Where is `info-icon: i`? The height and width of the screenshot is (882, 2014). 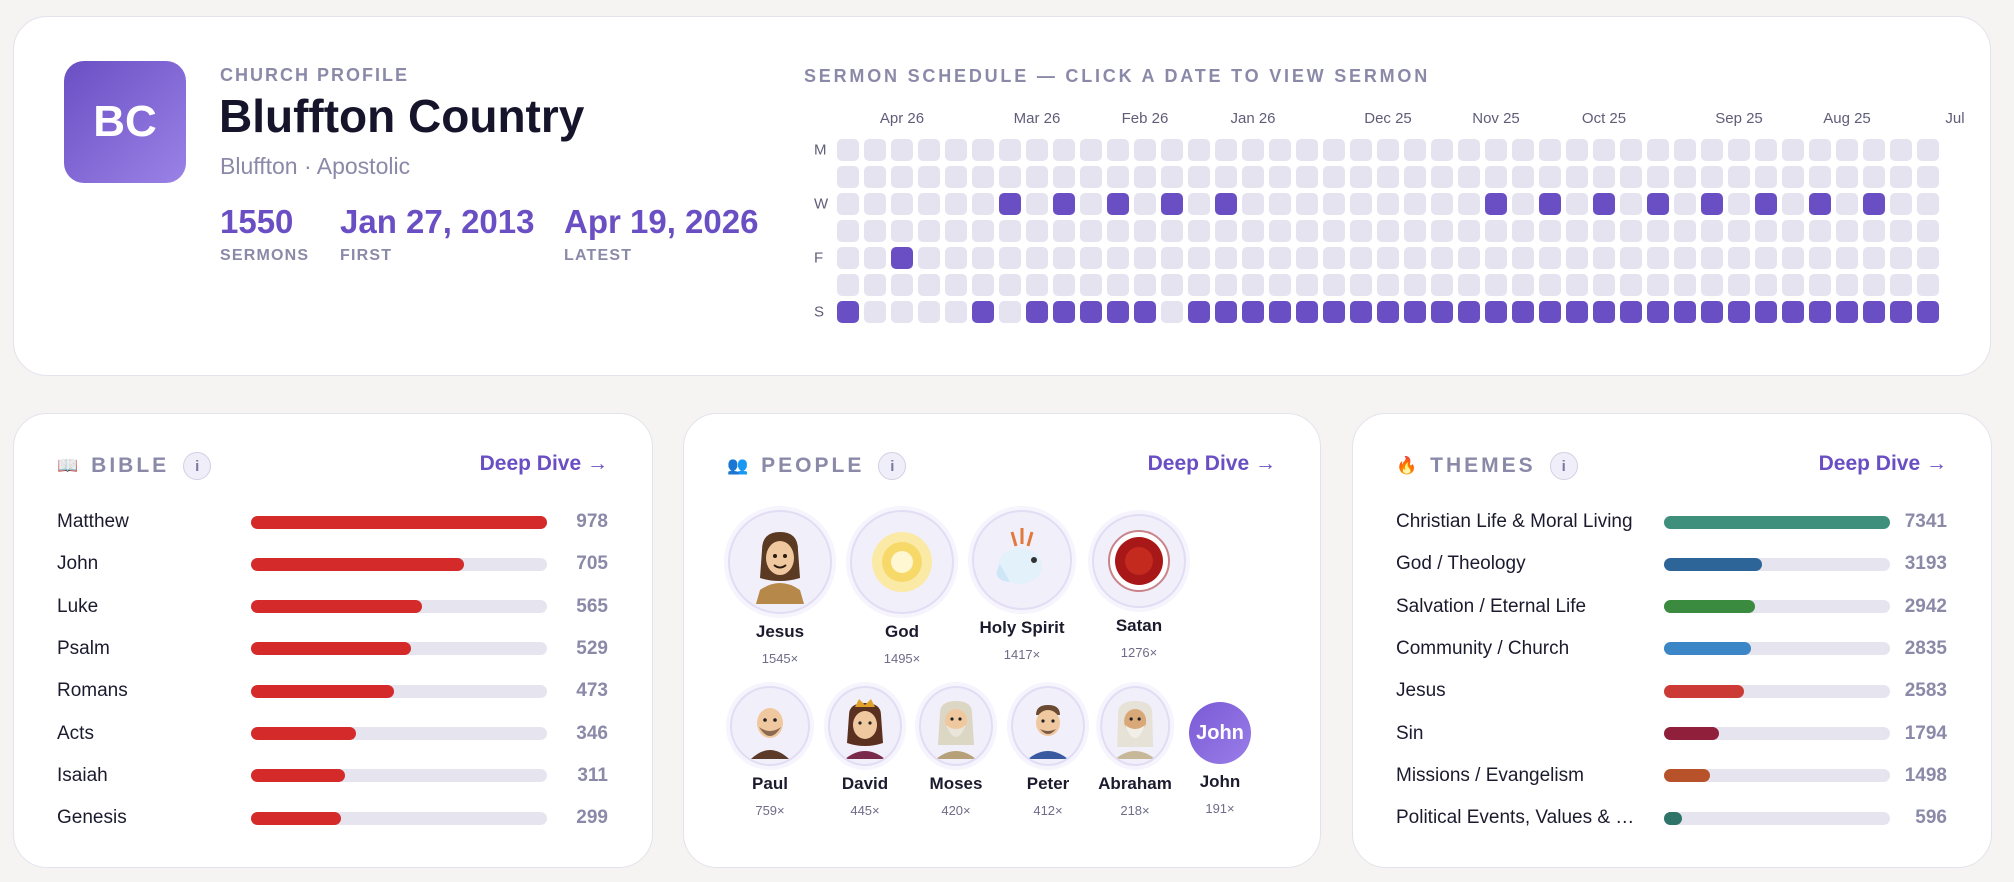 info-icon: i is located at coordinates (197, 466).